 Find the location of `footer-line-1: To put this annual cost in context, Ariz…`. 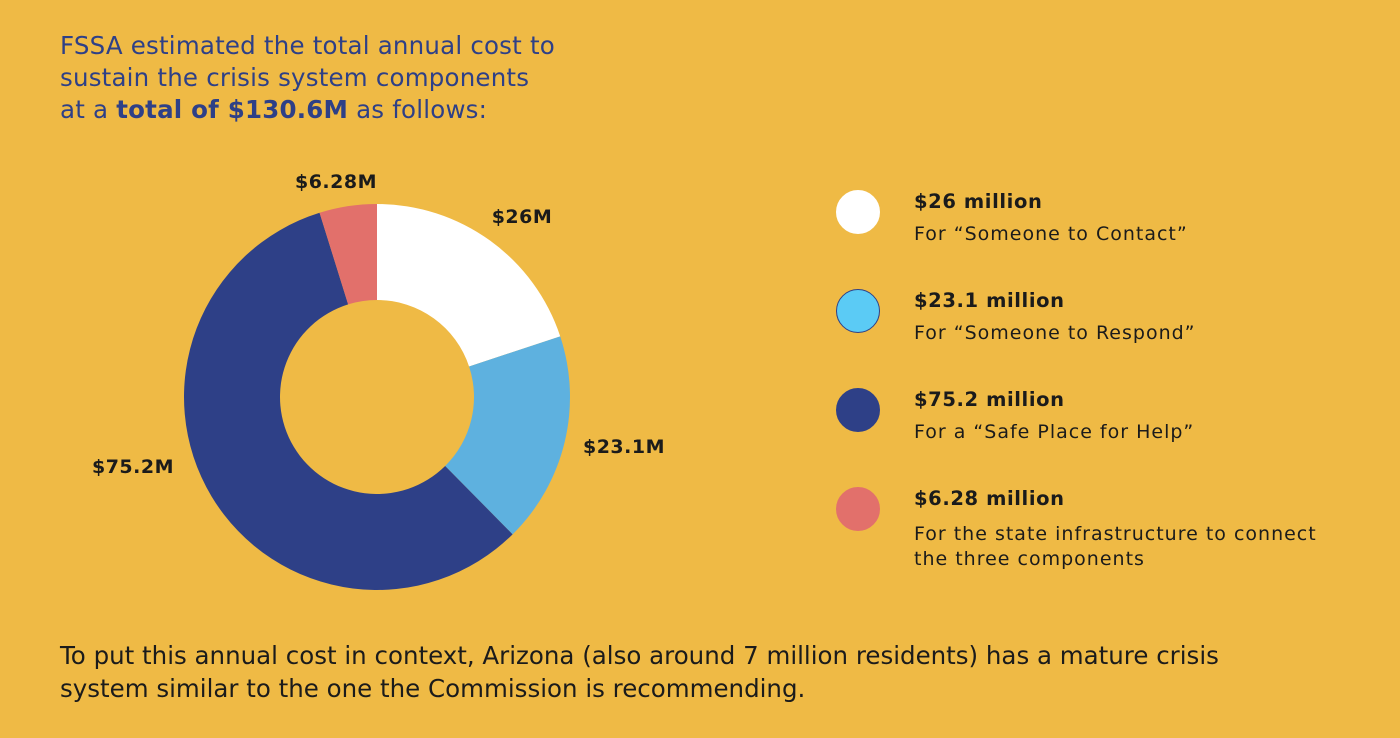

footer-line-1: To put this annual cost in context, Ariz… is located at coordinates (639, 655).